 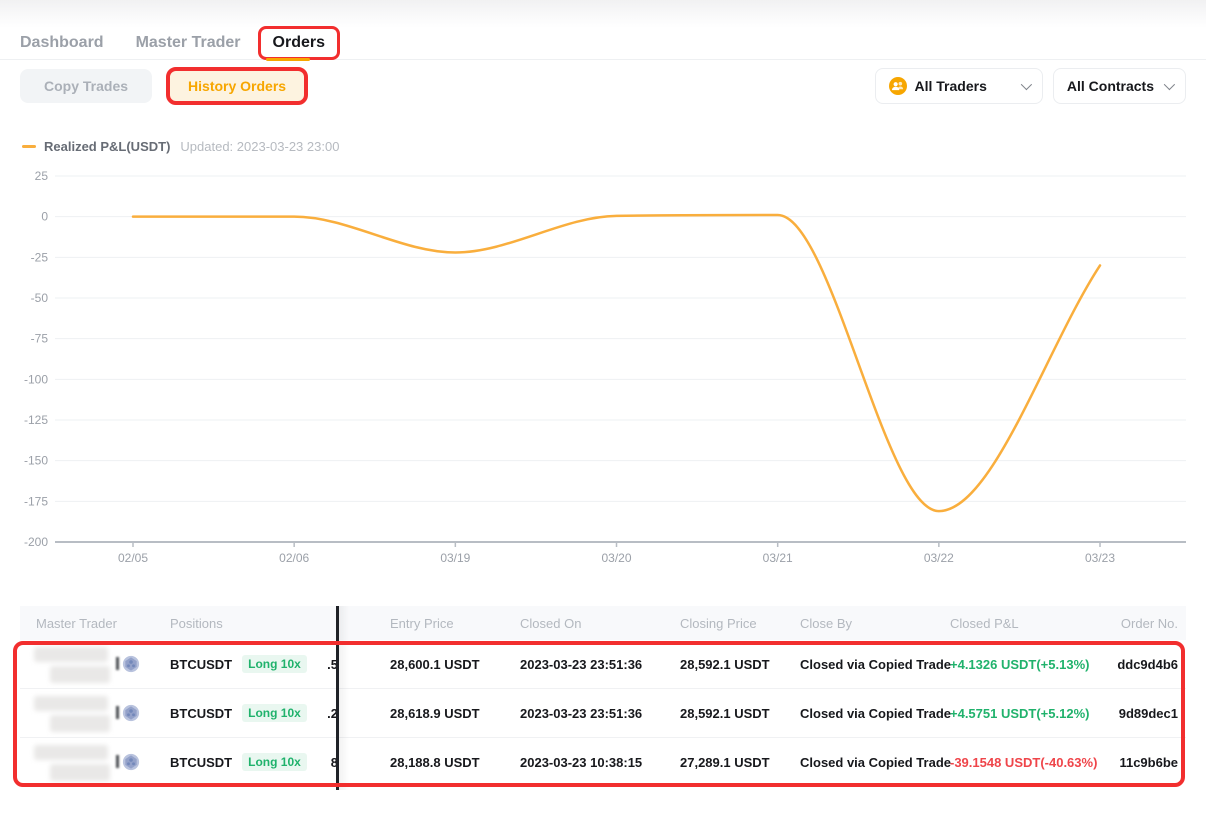 What do you see at coordinates (107, 146) in the screenshot?
I see `series-name: Realized P&L(USDT)` at bounding box center [107, 146].